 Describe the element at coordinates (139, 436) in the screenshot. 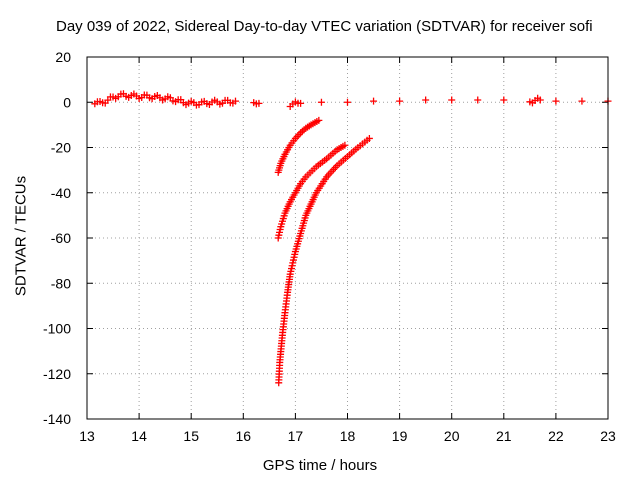

I see `x-tick-label: 14` at that location.